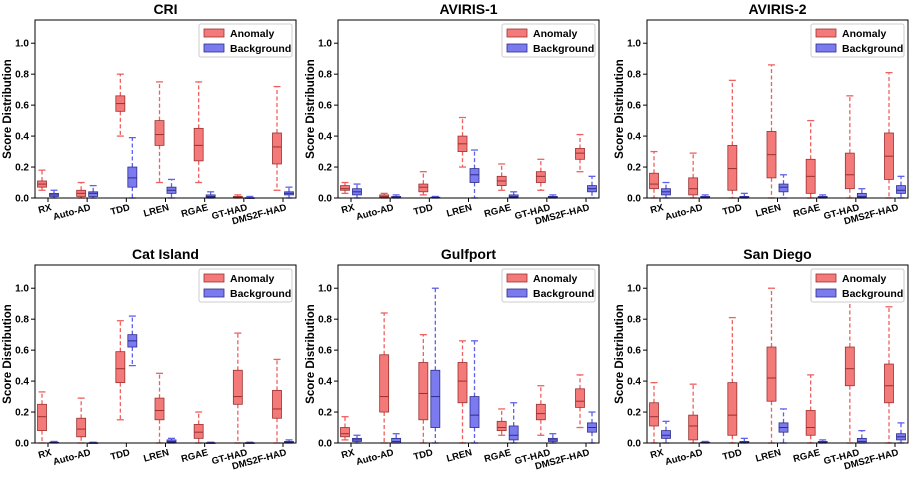 The image size is (914, 478). What do you see at coordinates (165, 254) in the screenshot?
I see `chart-title: Cat Island` at bounding box center [165, 254].